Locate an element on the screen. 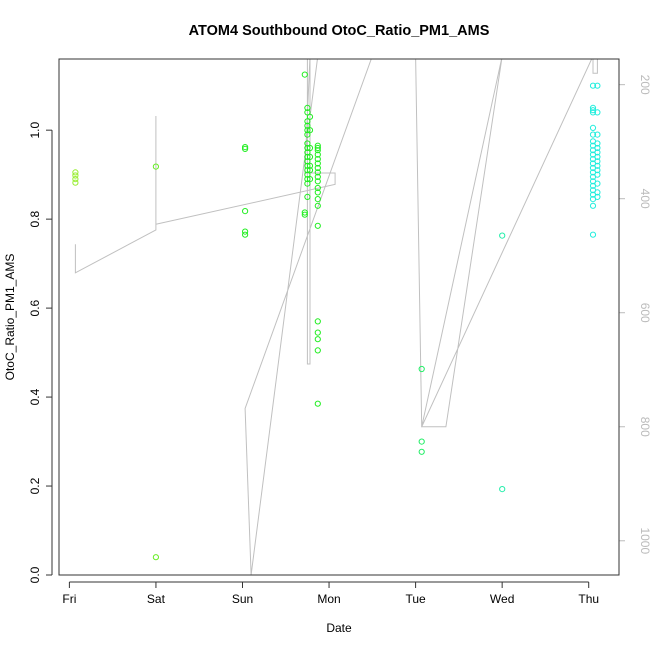 The width and height of the screenshot is (650, 650). y2-tick-label: 600 is located at coordinates (644, 313).